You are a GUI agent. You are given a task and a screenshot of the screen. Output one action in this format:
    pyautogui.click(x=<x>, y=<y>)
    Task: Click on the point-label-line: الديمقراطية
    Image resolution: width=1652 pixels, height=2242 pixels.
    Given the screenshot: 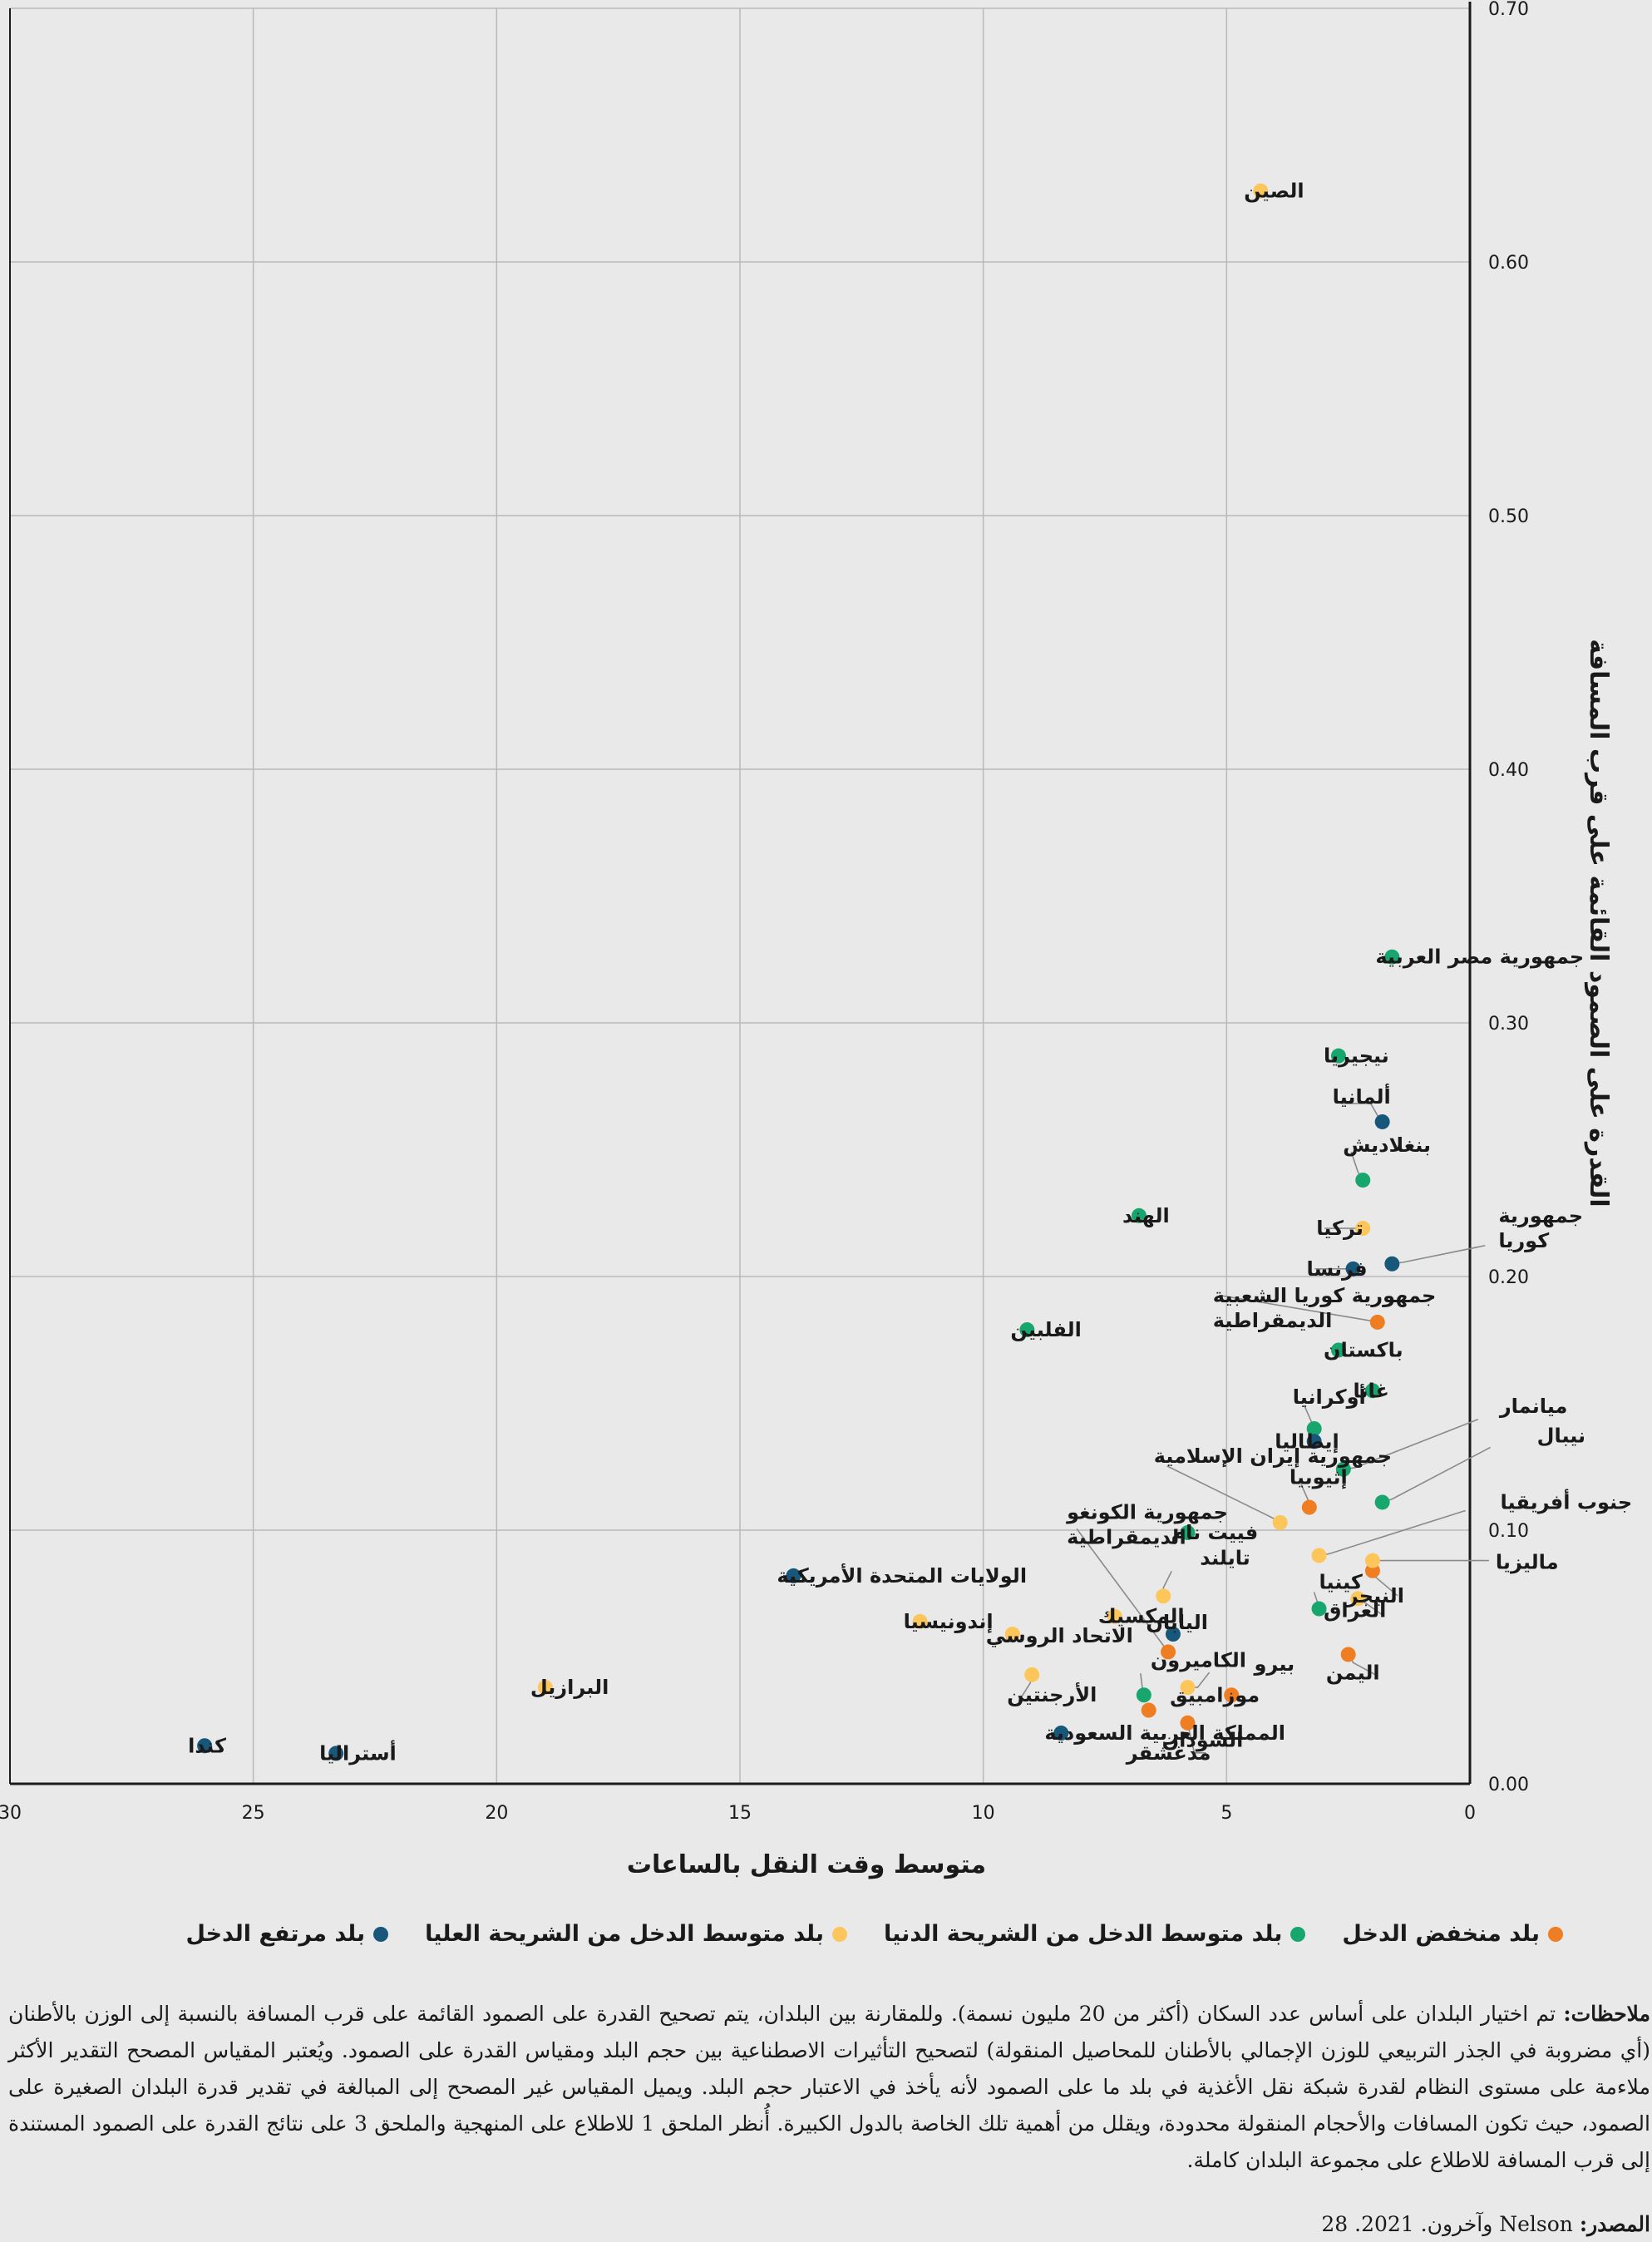 What is the action you would take?
    pyautogui.click(x=1273, y=1320)
    